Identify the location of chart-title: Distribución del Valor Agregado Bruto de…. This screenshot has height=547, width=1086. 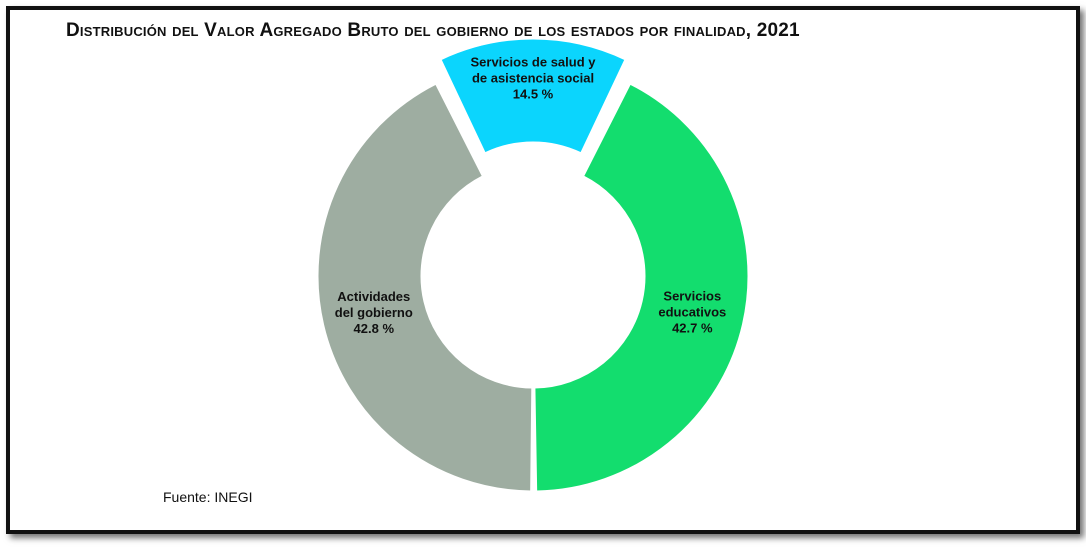
(433, 30).